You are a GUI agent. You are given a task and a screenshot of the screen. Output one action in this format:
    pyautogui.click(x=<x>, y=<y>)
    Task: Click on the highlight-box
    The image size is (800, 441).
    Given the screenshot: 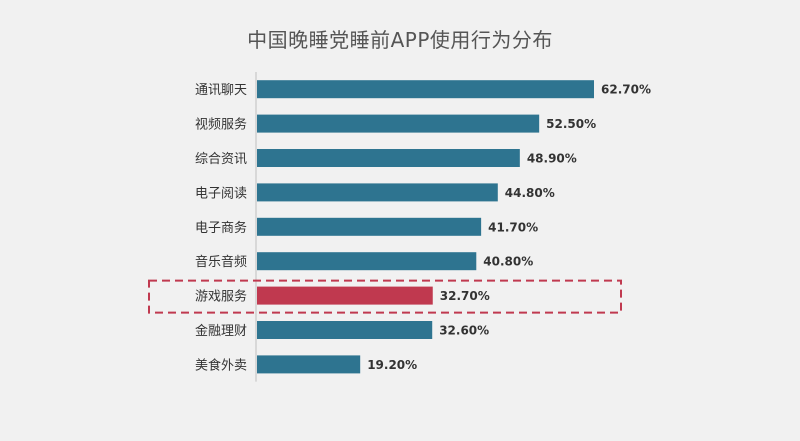 What is the action you would take?
    pyautogui.click(x=385, y=296)
    